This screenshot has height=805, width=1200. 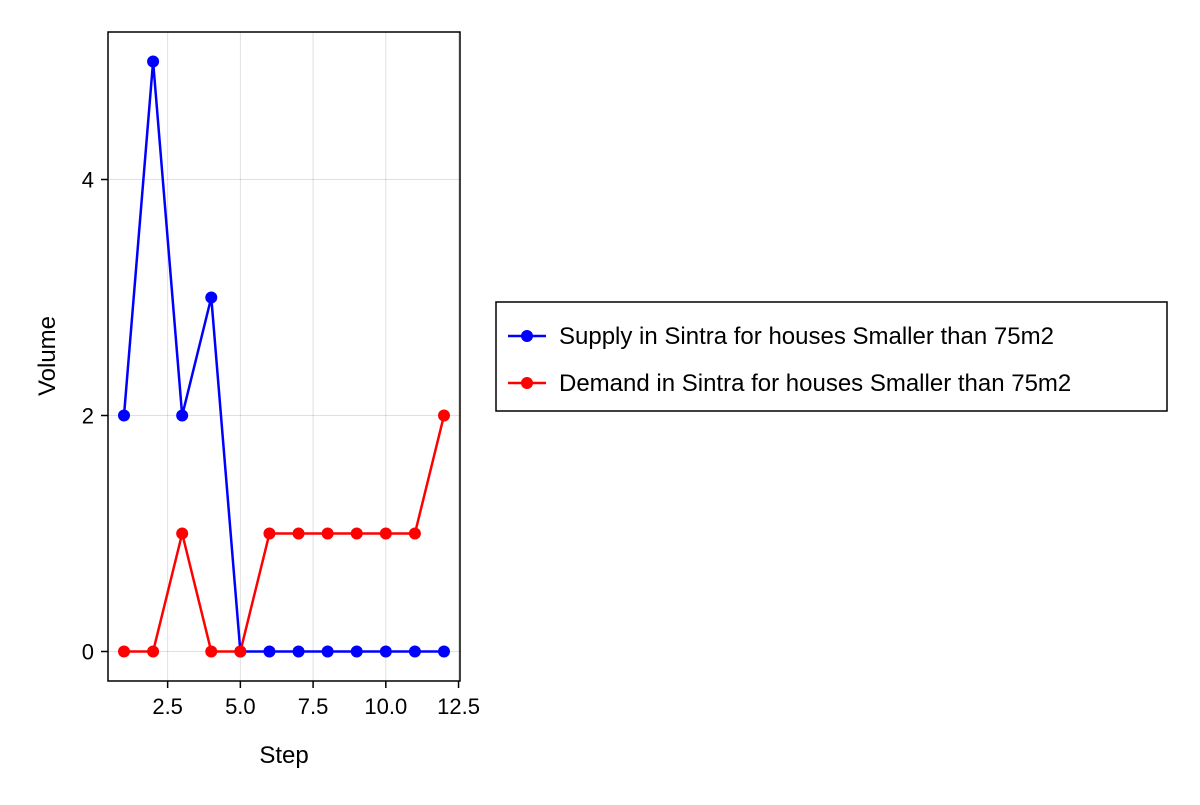 What do you see at coordinates (240, 706) in the screenshot?
I see `x-tick-label: 5.0` at bounding box center [240, 706].